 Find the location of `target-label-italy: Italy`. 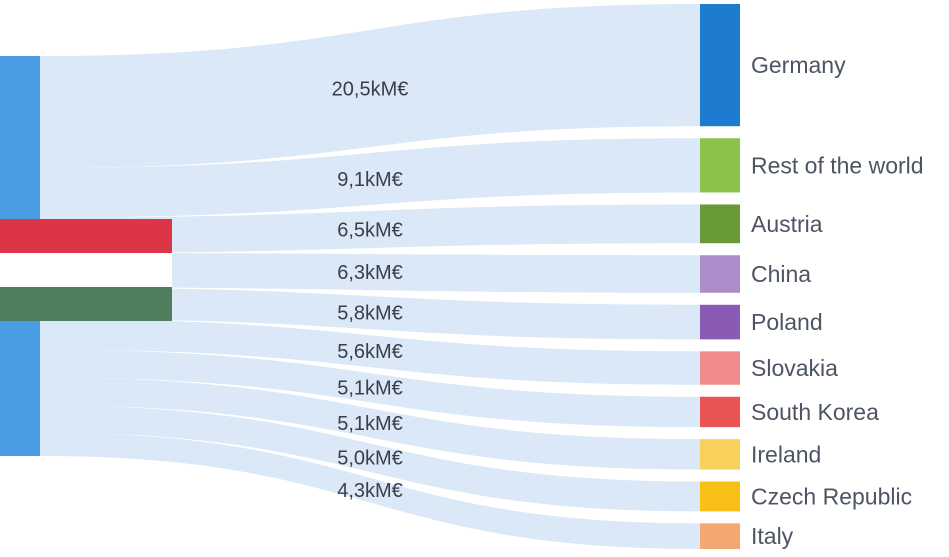

target-label-italy: Italy is located at coordinates (772, 536).